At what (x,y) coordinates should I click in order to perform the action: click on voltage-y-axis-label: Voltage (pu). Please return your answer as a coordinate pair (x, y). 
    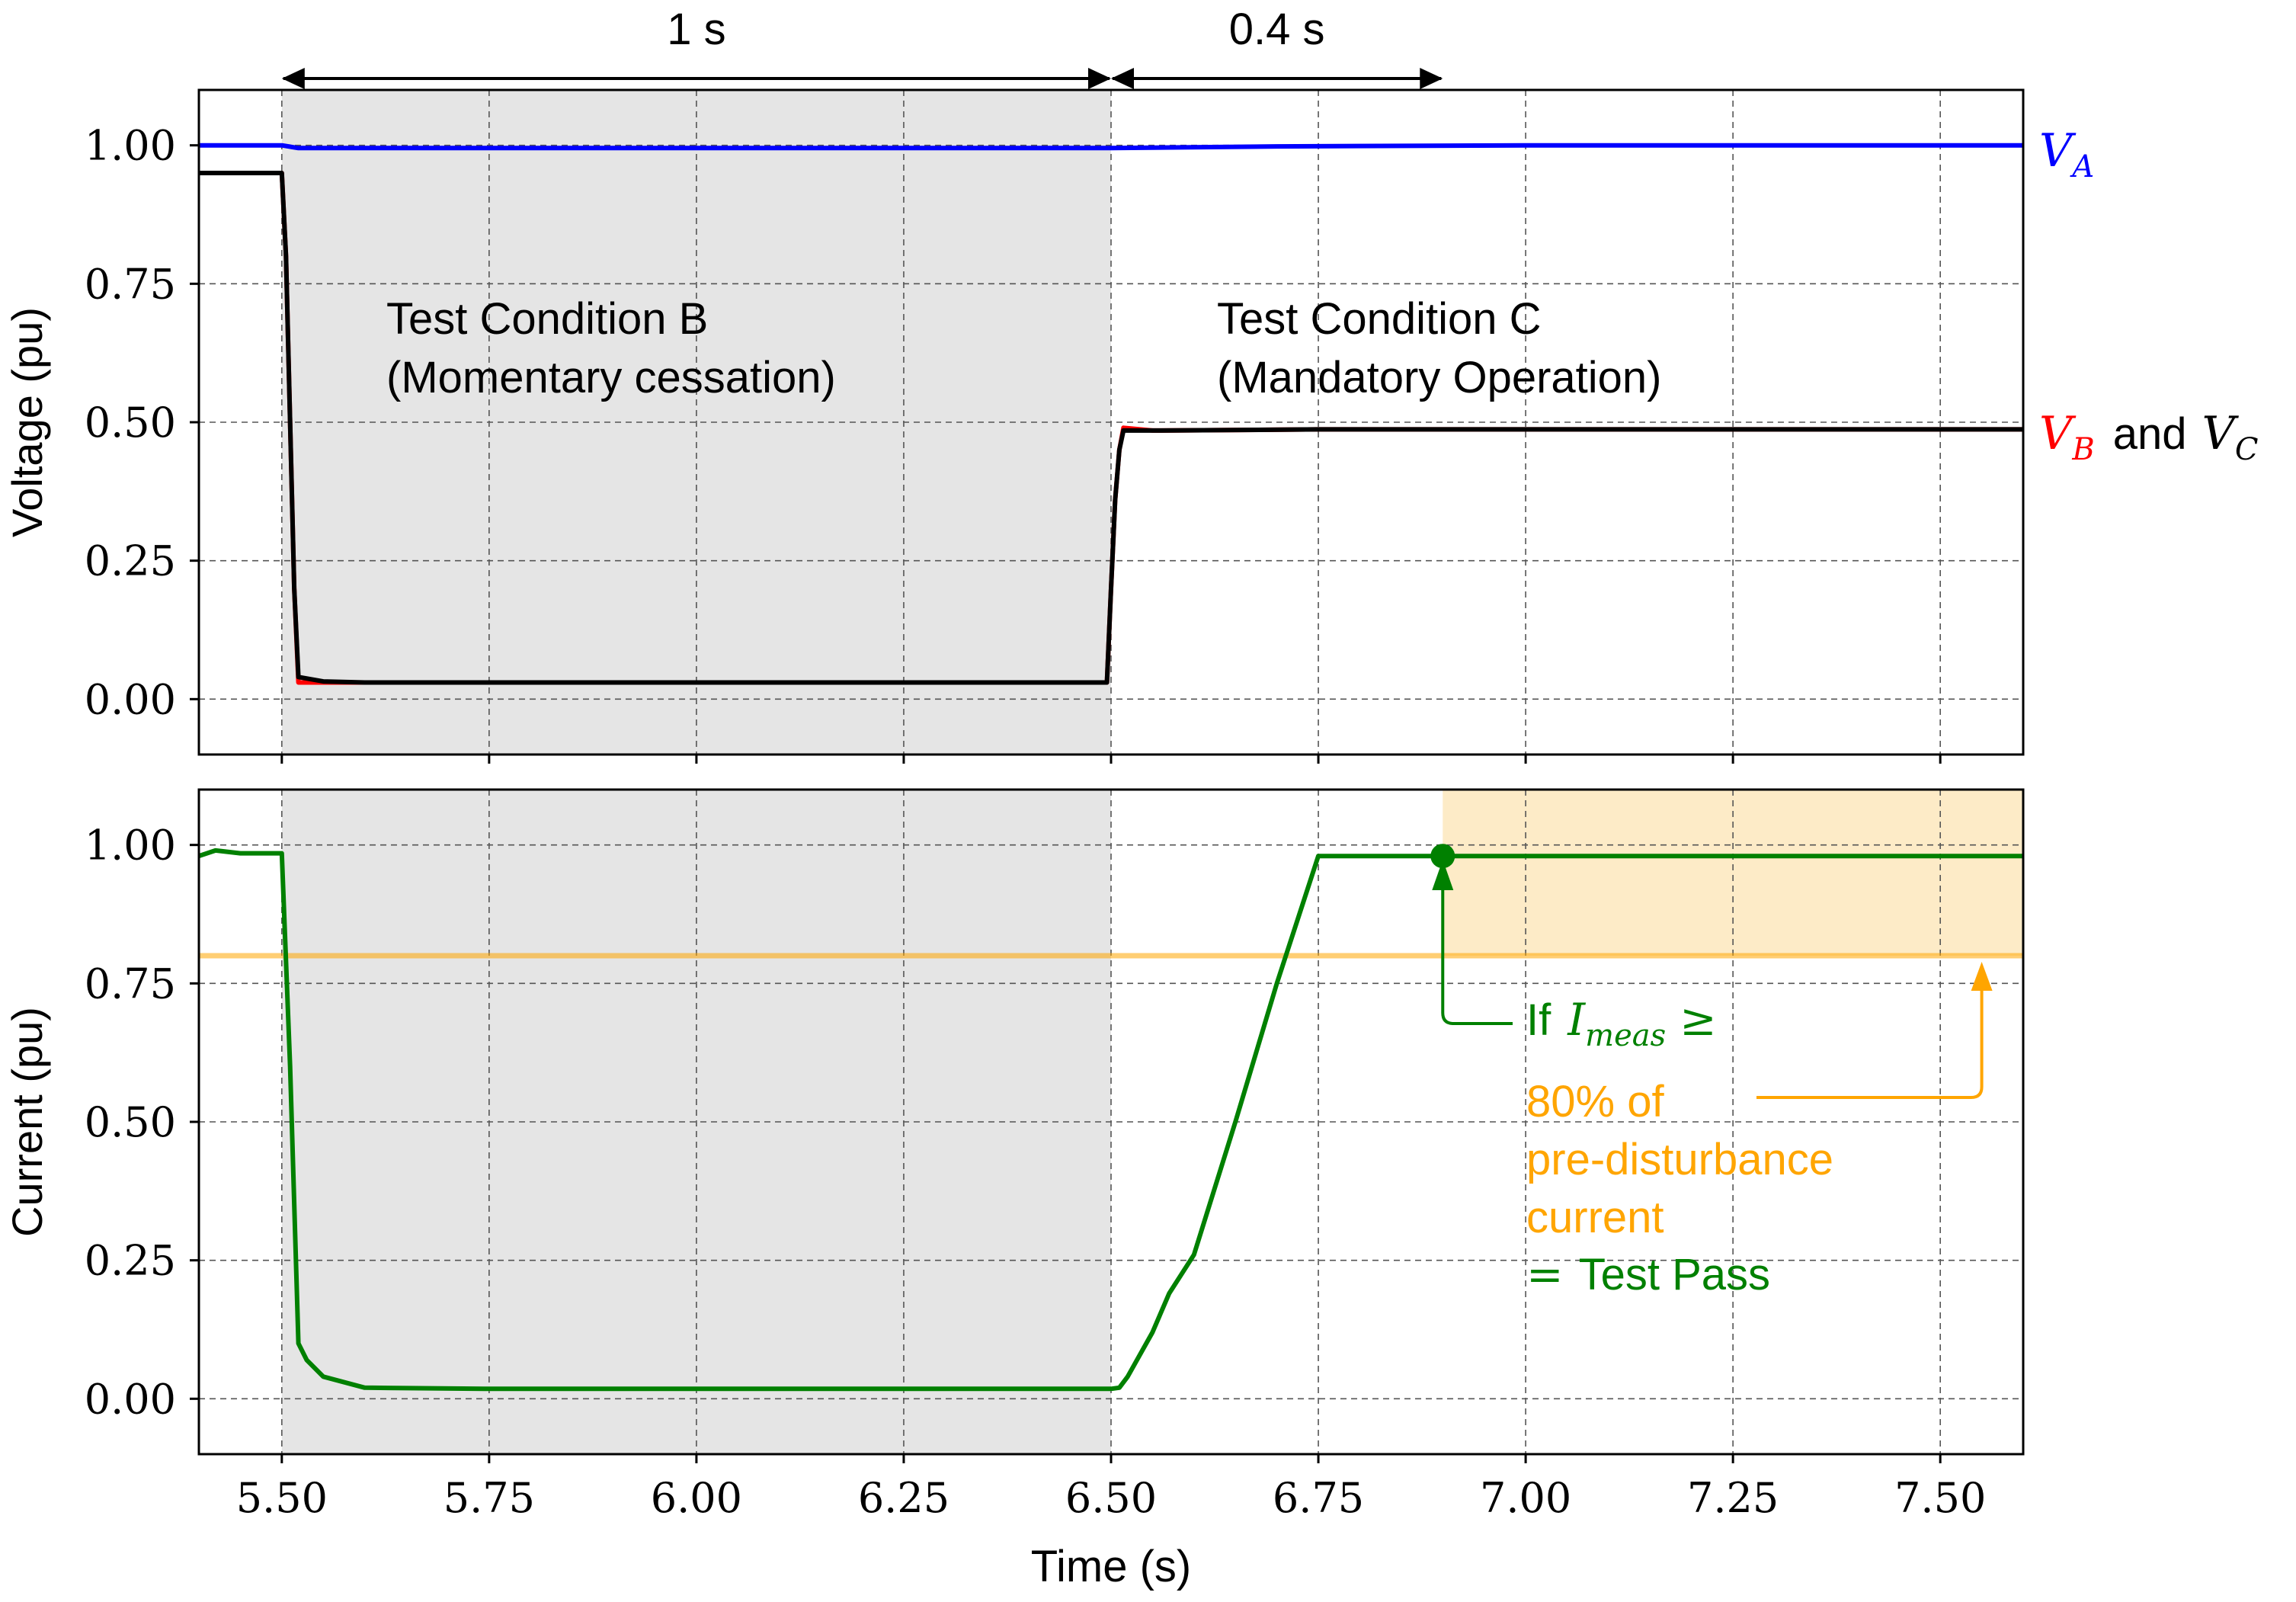
    Looking at the image, I should click on (27, 422).